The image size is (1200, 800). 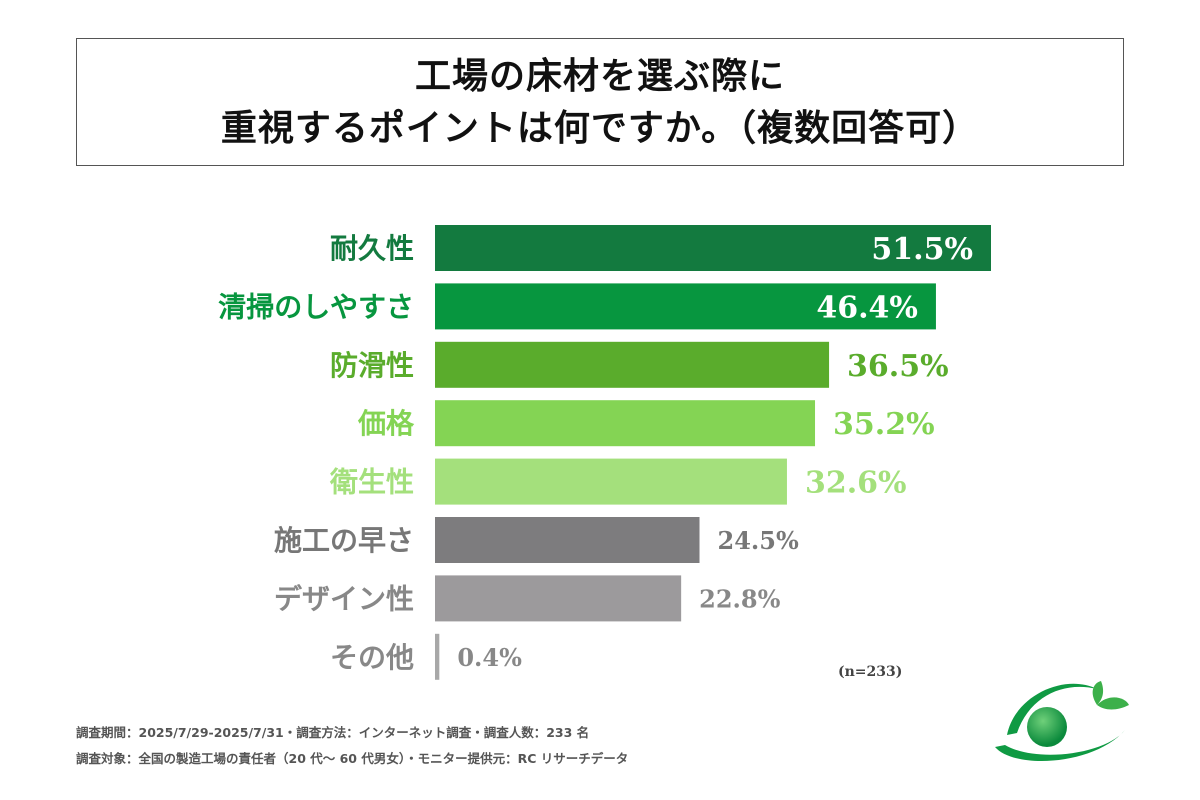 What do you see at coordinates (856, 483) in the screenshot?
I see `value-label-5: 32.6%` at bounding box center [856, 483].